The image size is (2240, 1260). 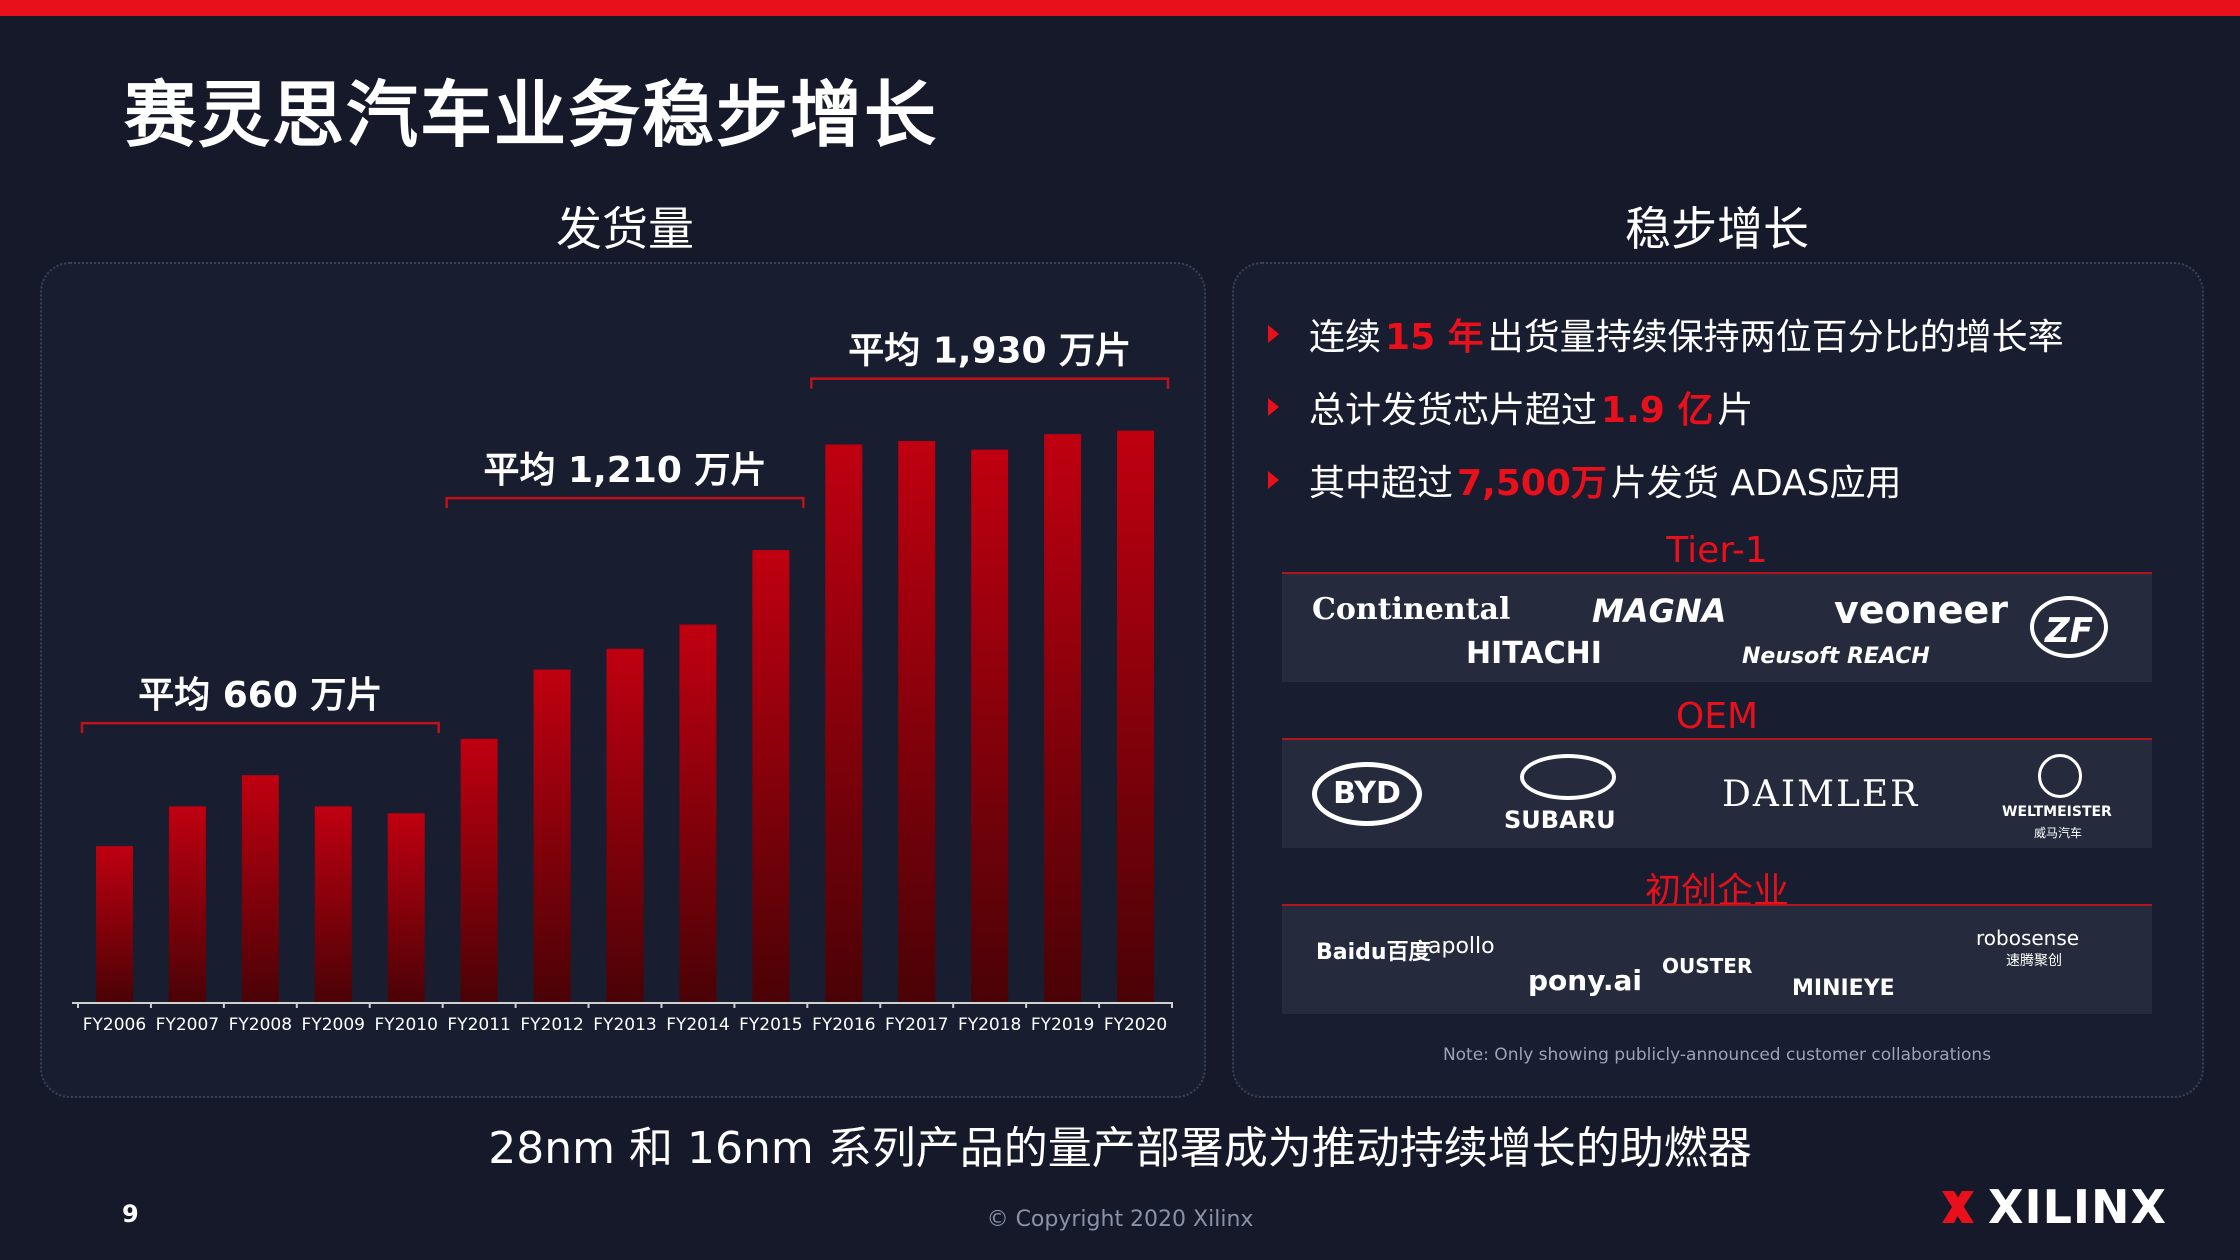 I want to click on bar-fy2012, so click(x=552, y=835).